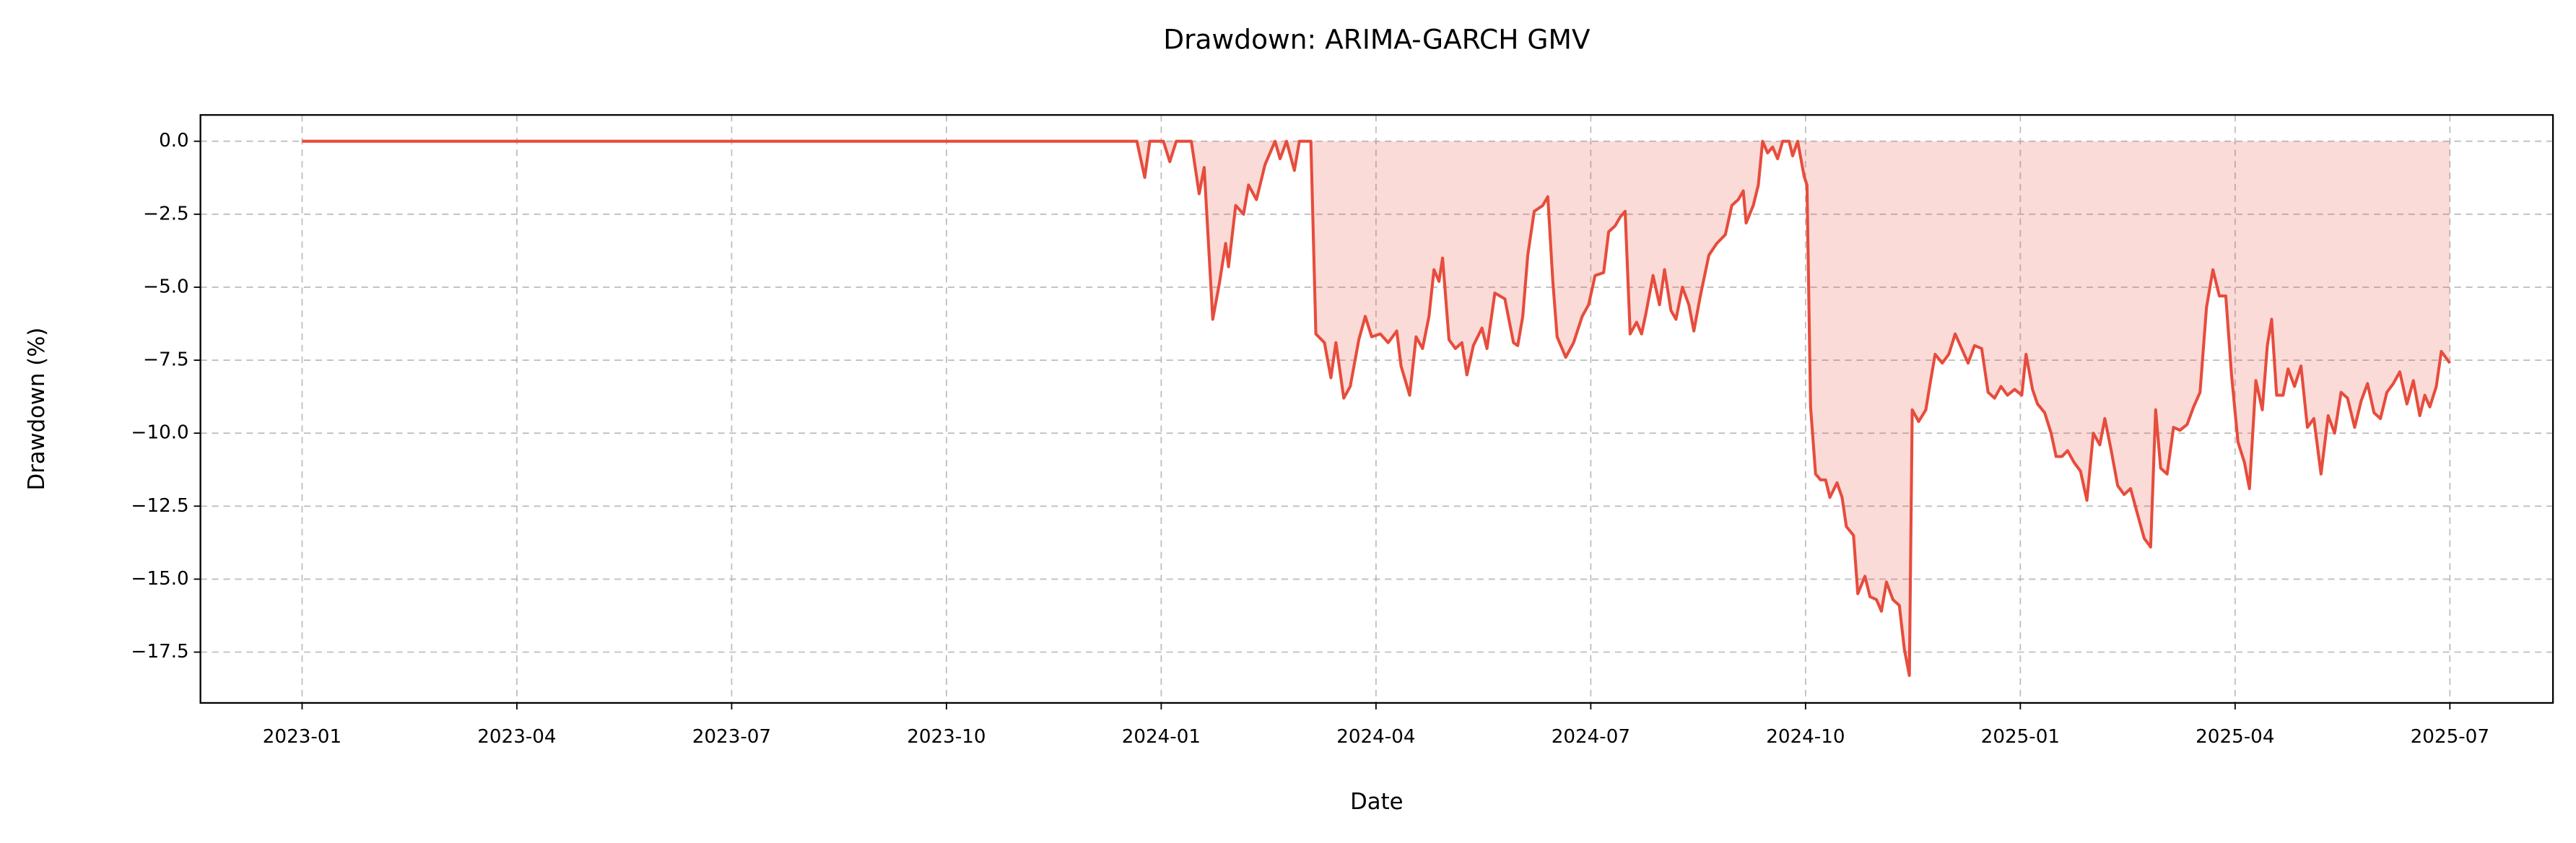  What do you see at coordinates (1375, 737) in the screenshot?
I see `x-tick-label: 2024-04` at bounding box center [1375, 737].